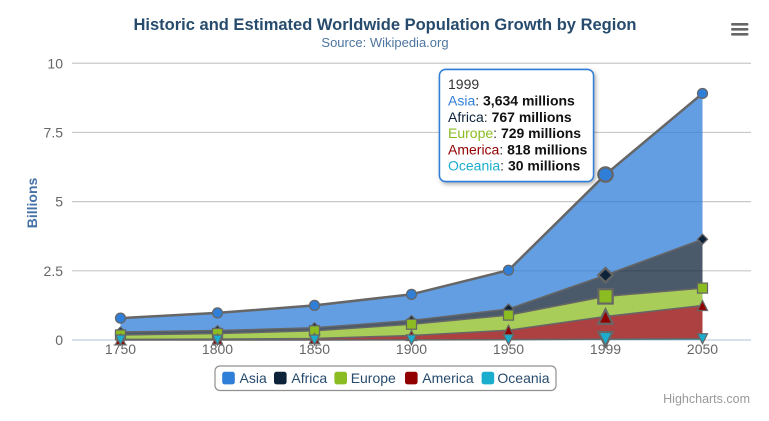 This screenshot has height=421, width=769. I want to click on svg-text: America: 818 millions, so click(517, 149).